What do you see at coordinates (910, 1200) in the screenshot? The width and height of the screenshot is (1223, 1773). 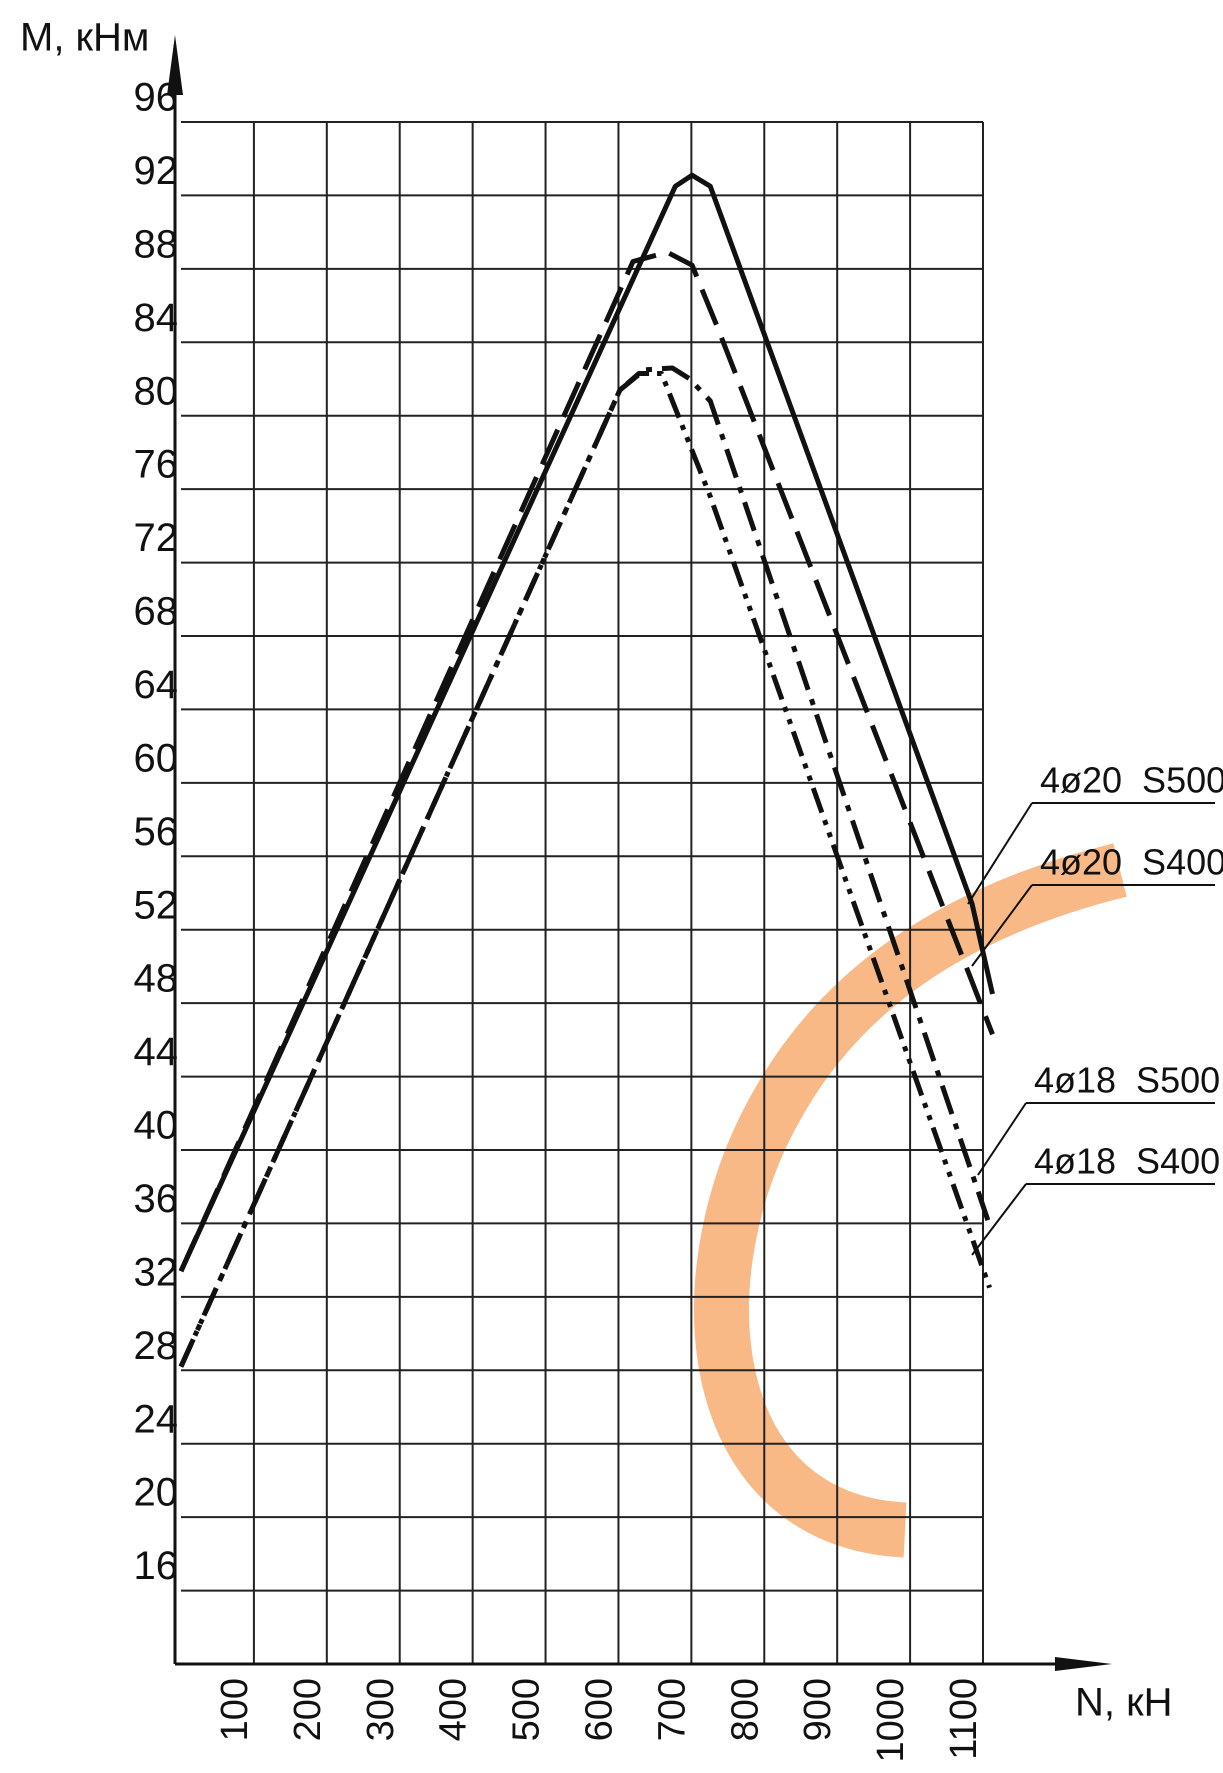 I see `watermark-arc` at bounding box center [910, 1200].